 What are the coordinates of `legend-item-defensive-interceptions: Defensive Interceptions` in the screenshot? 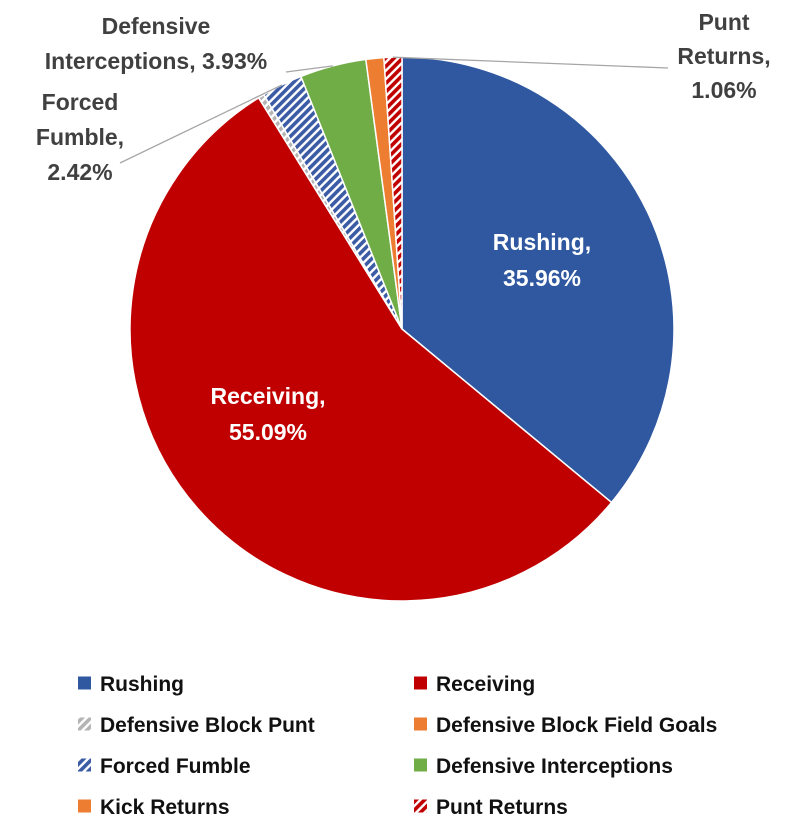 It's located at (543, 766).